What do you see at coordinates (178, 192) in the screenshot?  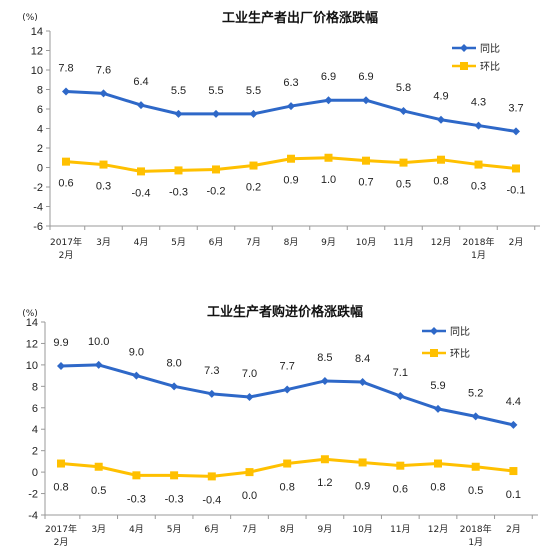 I see `chart-1-mom-data-label: -0.3` at bounding box center [178, 192].